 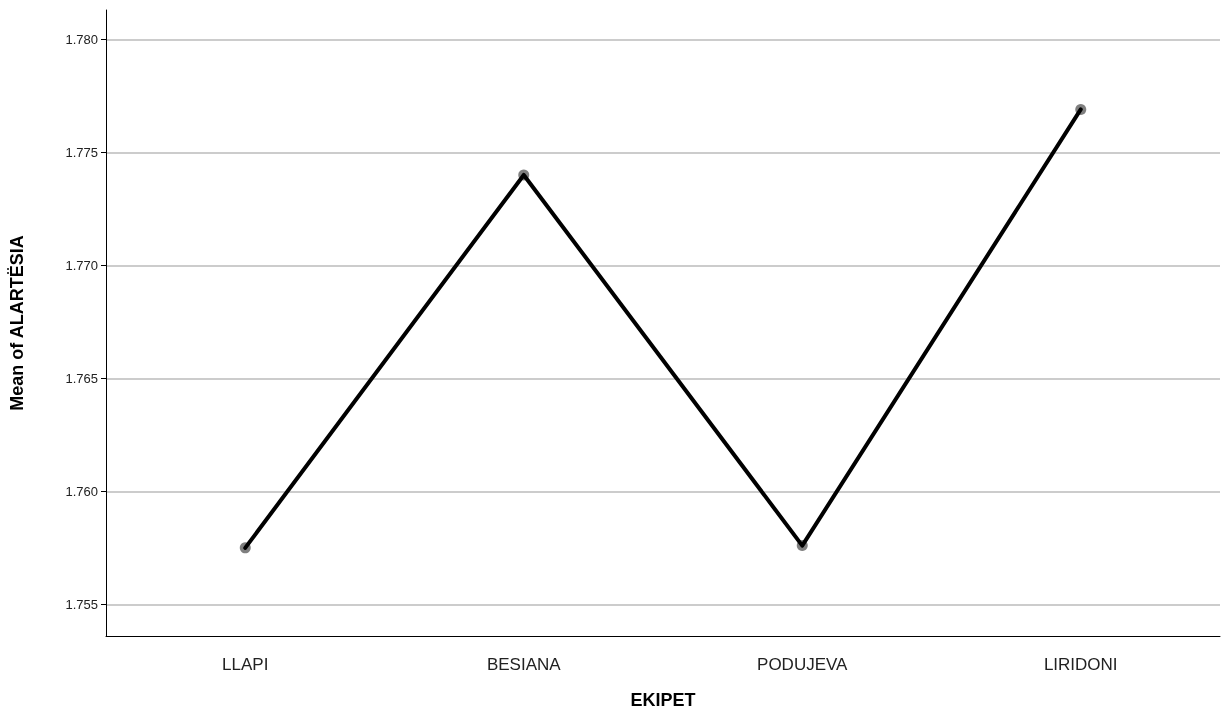 I want to click on x-tick-label: PODUJEVA, so click(x=803, y=664).